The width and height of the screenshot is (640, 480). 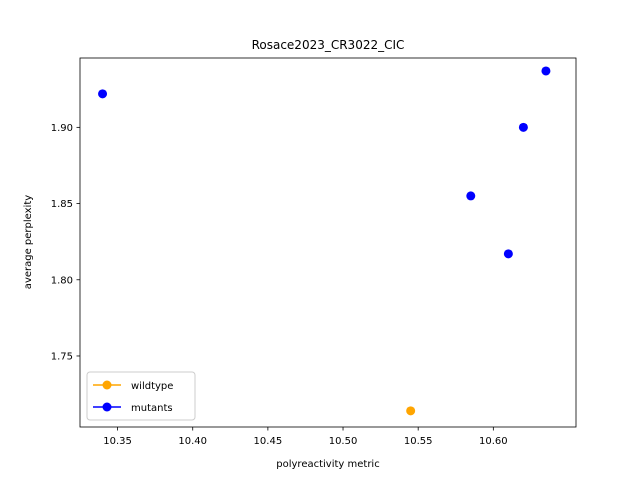 What do you see at coordinates (305, 437) in the screenshot?
I see `x-axis: 10.35 10.40 10.45 10.50 10.55 10.60` at bounding box center [305, 437].